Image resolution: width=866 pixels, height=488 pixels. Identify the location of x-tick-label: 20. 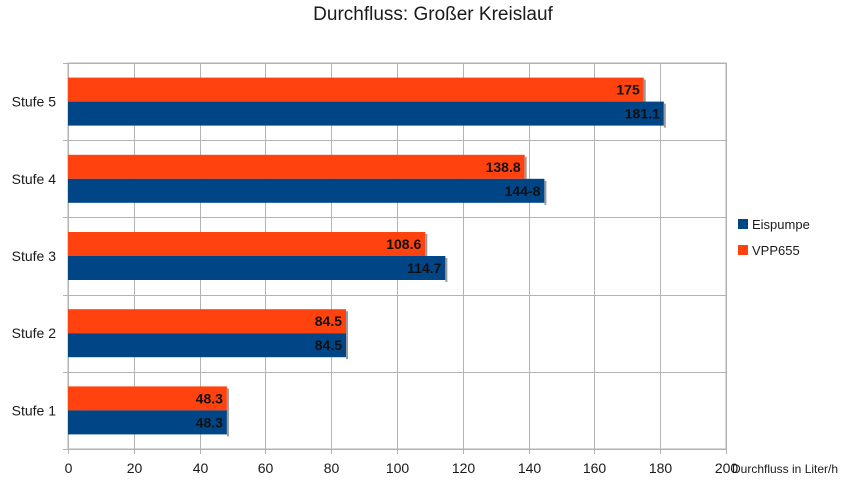
(135, 468).